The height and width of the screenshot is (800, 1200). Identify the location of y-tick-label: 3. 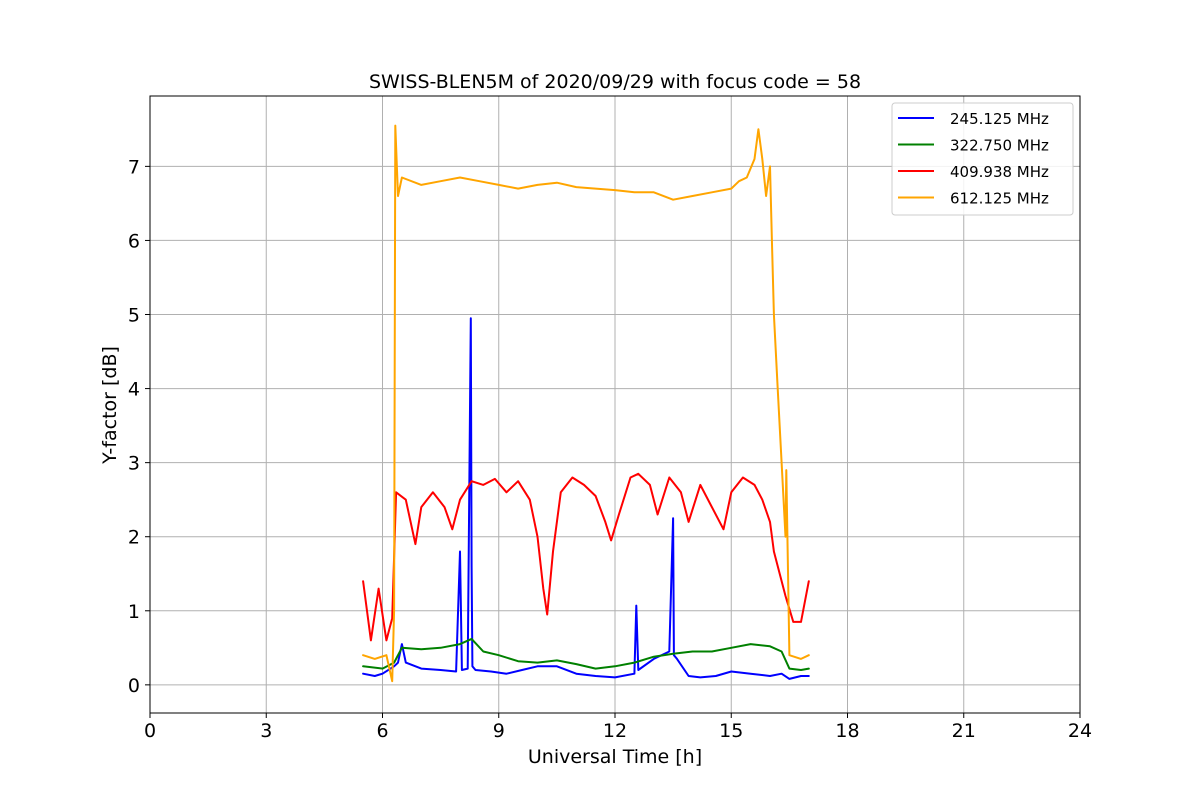
(134, 464).